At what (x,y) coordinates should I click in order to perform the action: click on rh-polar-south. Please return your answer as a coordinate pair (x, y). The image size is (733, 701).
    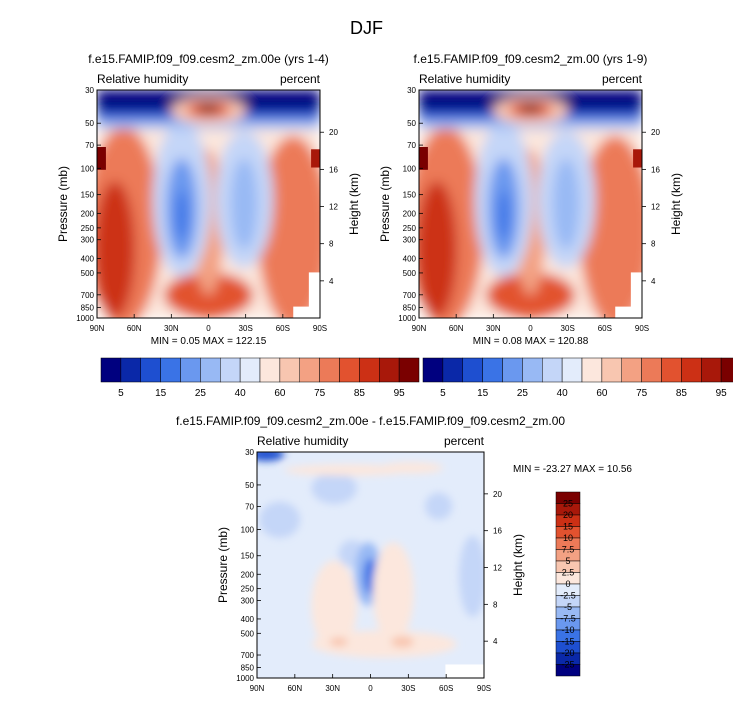
    Looking at the image, I should click on (637, 158).